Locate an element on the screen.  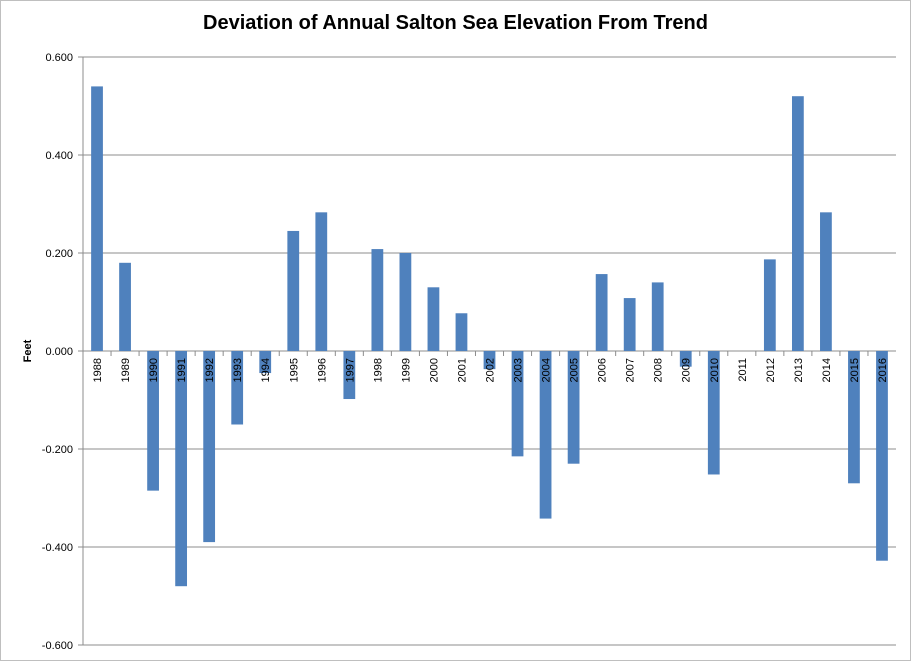
bar-2000 is located at coordinates (433, 319).